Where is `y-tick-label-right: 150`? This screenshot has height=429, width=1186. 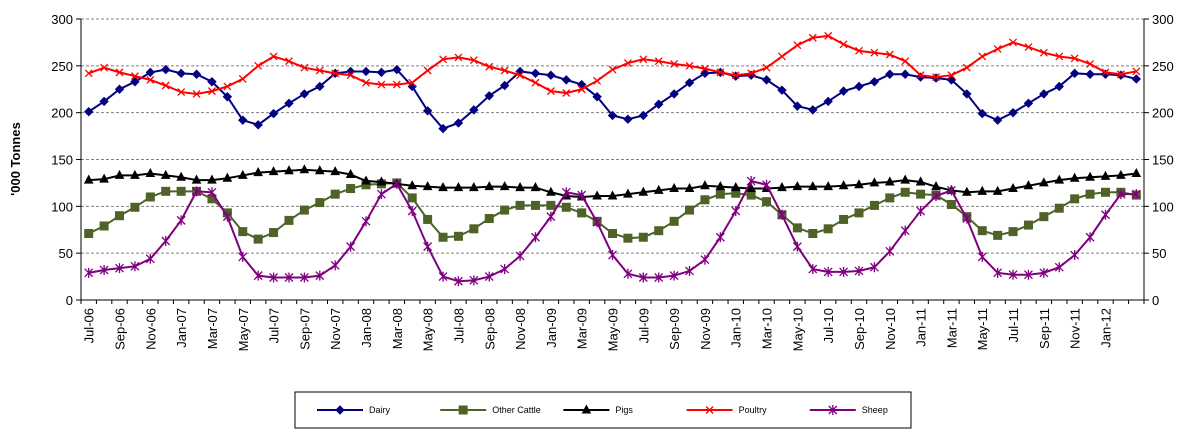
y-tick-label-right: 150 is located at coordinates (1163, 160).